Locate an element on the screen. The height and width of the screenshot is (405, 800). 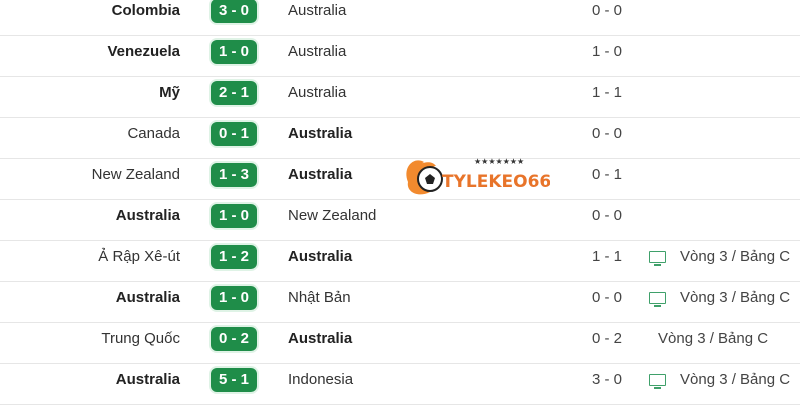
half-time-score: 1 - 0 is located at coordinates (606, 51).